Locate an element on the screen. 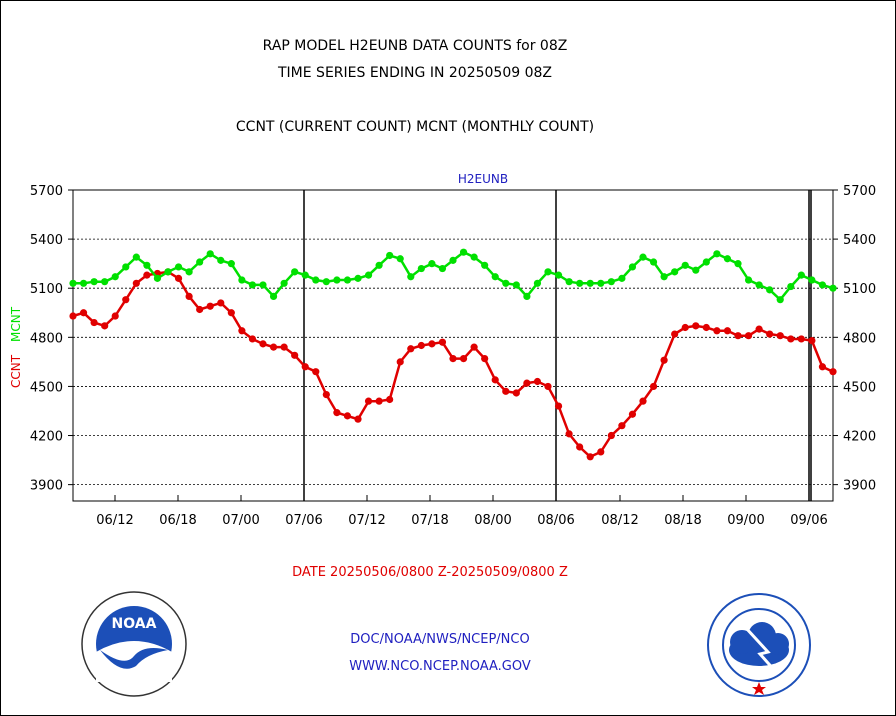 This screenshot has height=716, width=896. x-tick-label: 07/12 is located at coordinates (366, 520).